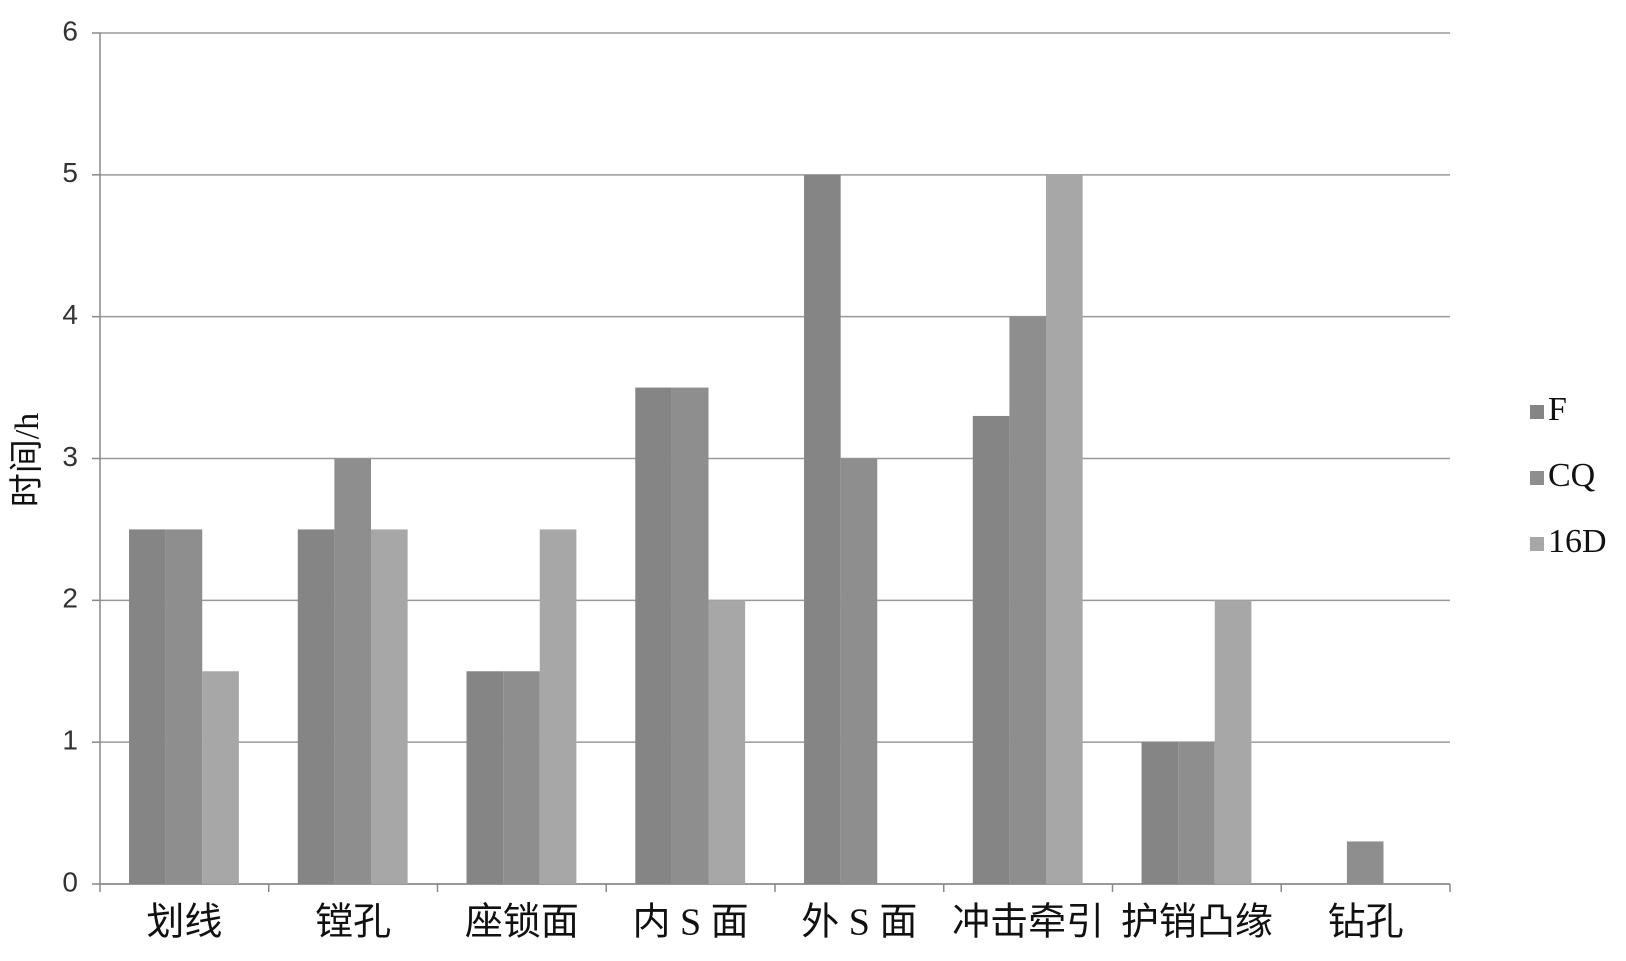 This screenshot has height=961, width=1626. Describe the element at coordinates (1366, 923) in the screenshot. I see `x-tick-label: 钻孔` at that location.